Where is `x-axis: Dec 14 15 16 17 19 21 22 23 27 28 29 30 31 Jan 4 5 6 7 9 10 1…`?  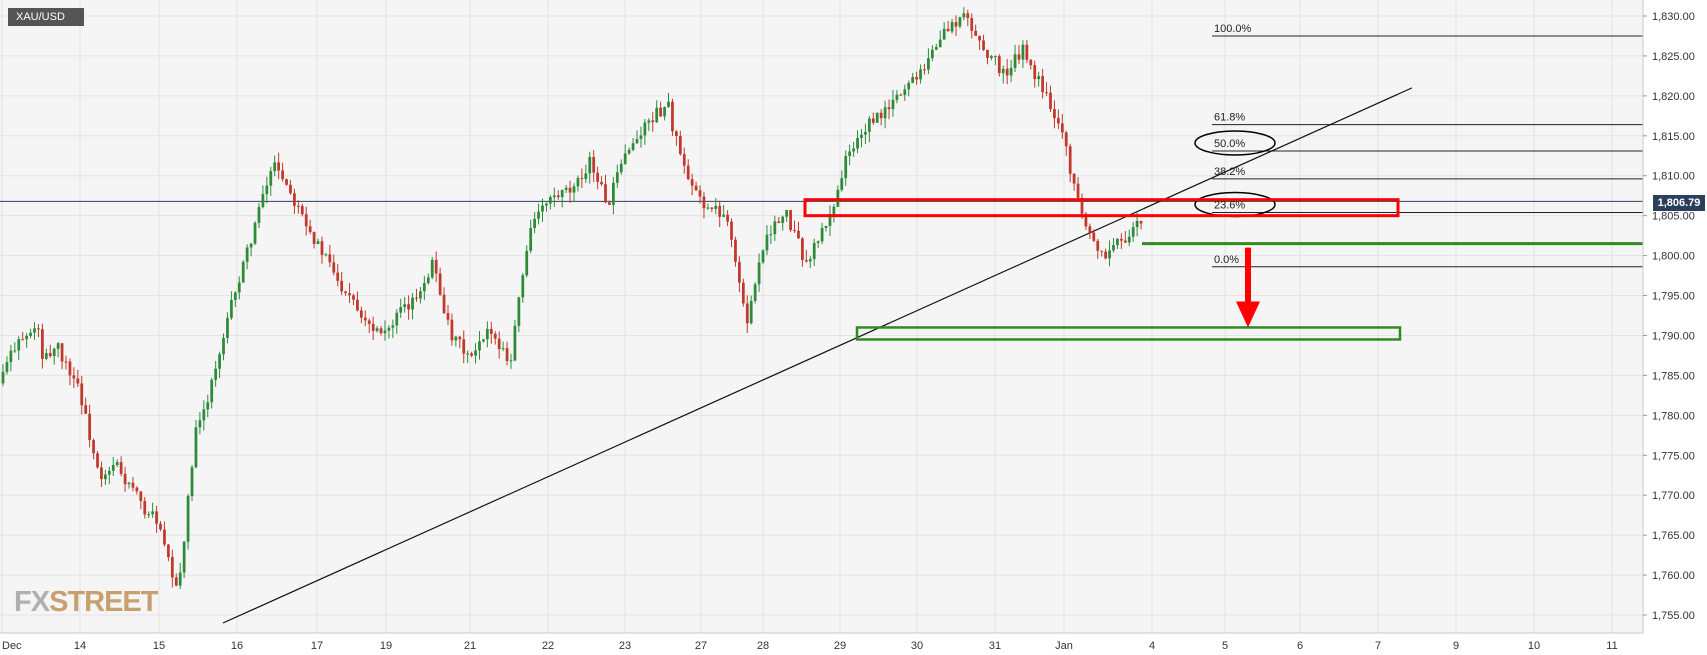 x-axis: Dec 14 15 16 17 19 21 22 23 27 28 29 30 31 Jan 4 5 6 7 9 10 1… is located at coordinates (821, 642).